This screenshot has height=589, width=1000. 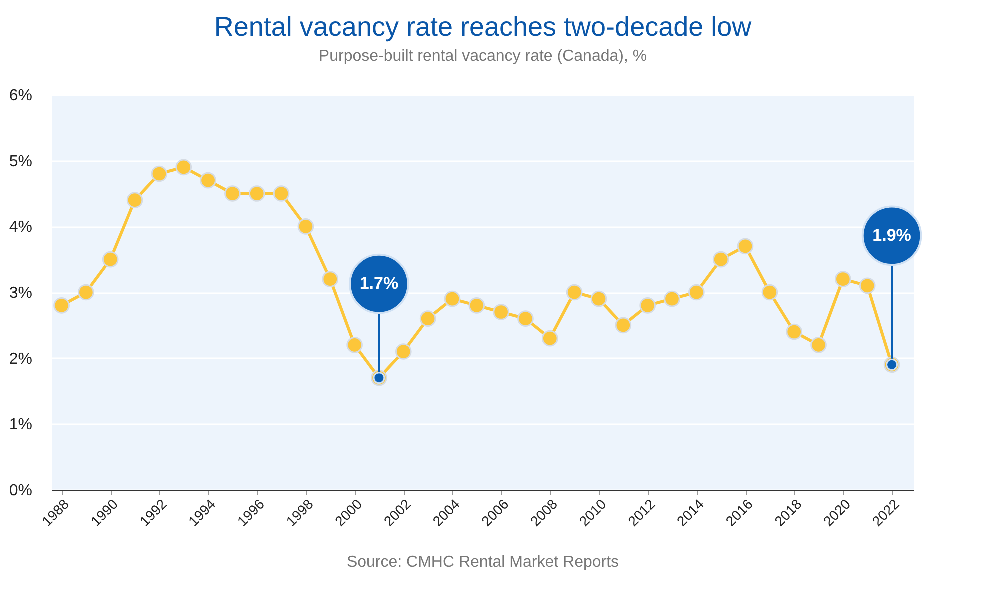 I want to click on source-note: Source: CMHC Rental Market Reports, so click(x=483, y=562).